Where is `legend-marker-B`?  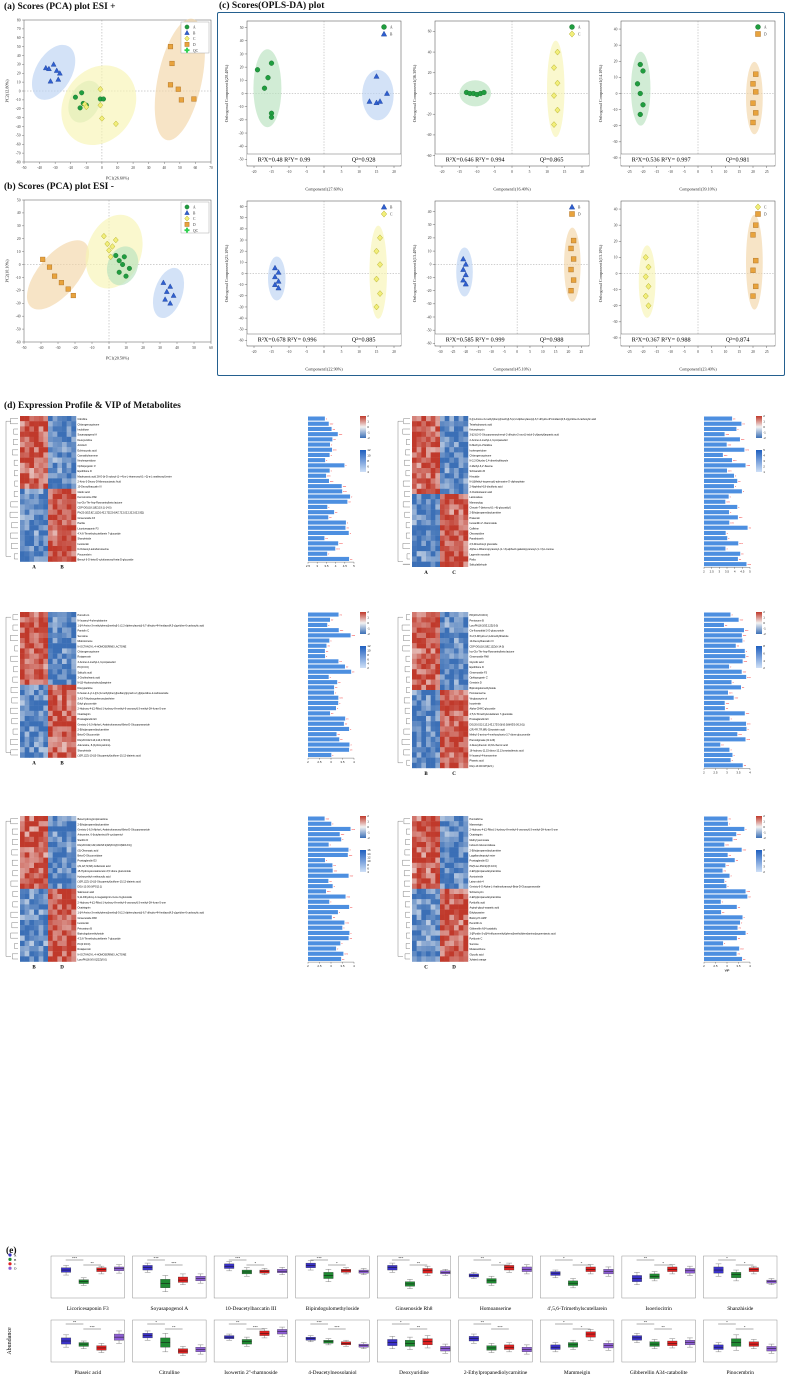
legend-marker-B is located at coordinates (384, 206).